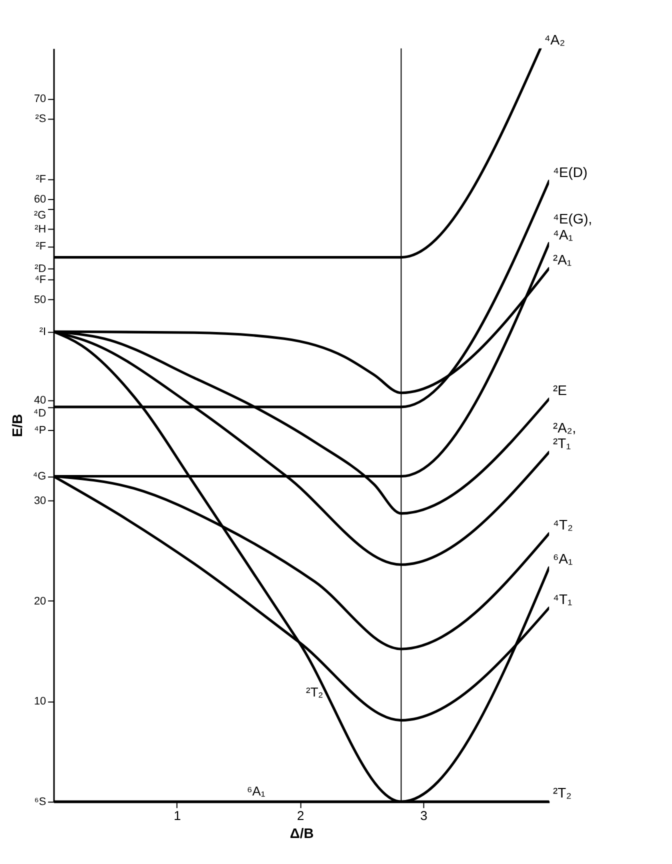  Describe the element at coordinates (17, 426) in the screenshot. I see `y-axis-title: E/B` at that location.